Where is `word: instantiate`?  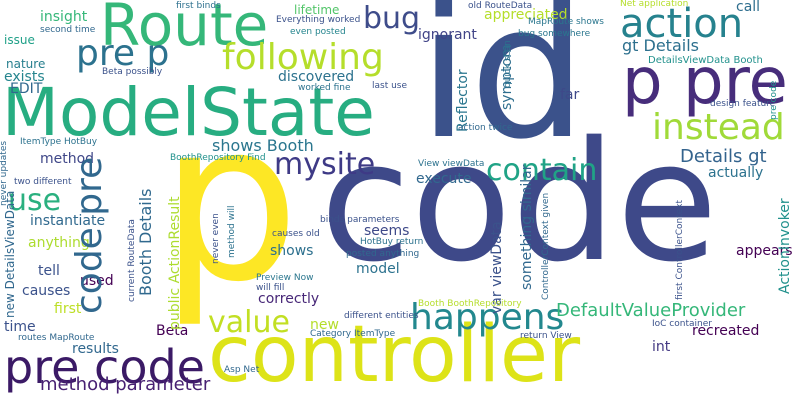
word: instantiate is located at coordinates (68, 221).